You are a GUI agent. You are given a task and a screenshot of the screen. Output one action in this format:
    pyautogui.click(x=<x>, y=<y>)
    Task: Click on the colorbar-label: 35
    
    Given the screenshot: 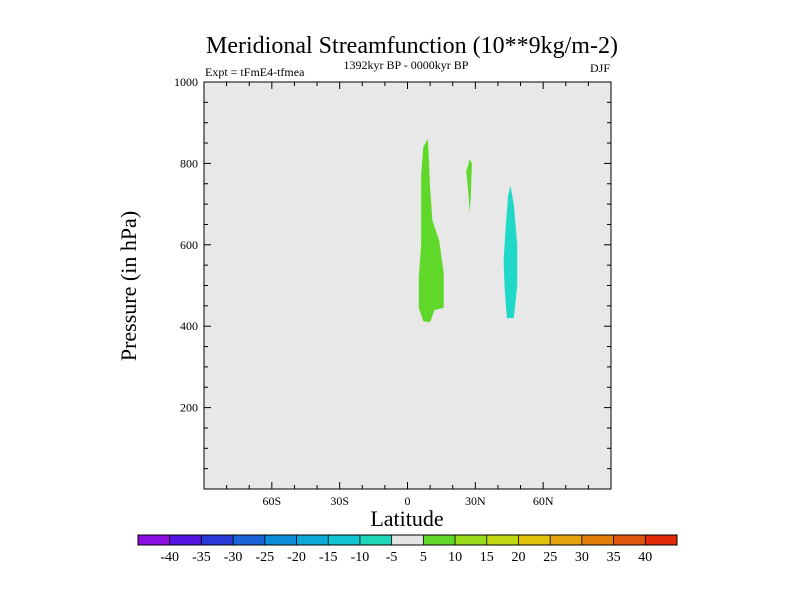 What is the action you would take?
    pyautogui.click(x=614, y=557)
    